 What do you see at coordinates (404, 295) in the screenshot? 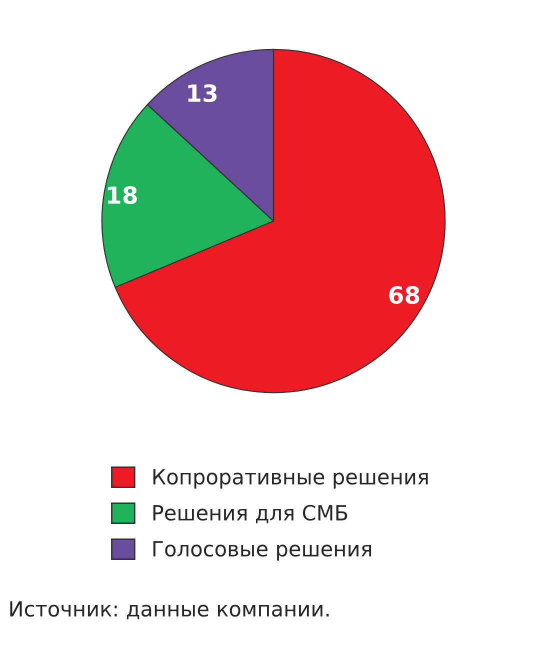
I see `data-label: 68` at bounding box center [404, 295].